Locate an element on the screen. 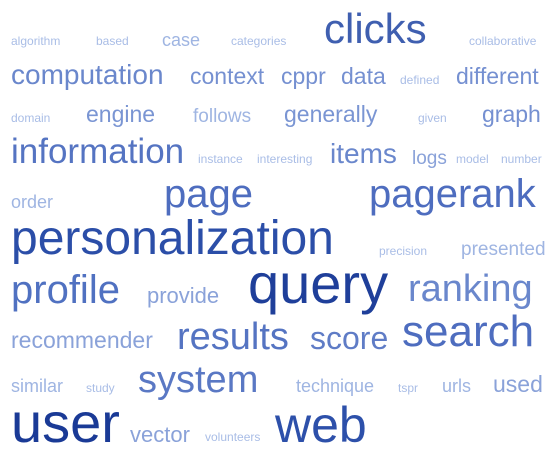 The width and height of the screenshot is (556, 469). word-tspr: tspr is located at coordinates (408, 388).